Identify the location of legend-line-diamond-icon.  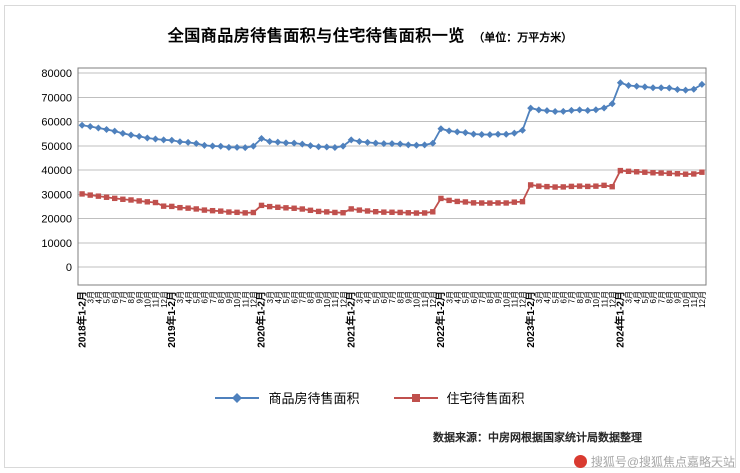
(237, 397).